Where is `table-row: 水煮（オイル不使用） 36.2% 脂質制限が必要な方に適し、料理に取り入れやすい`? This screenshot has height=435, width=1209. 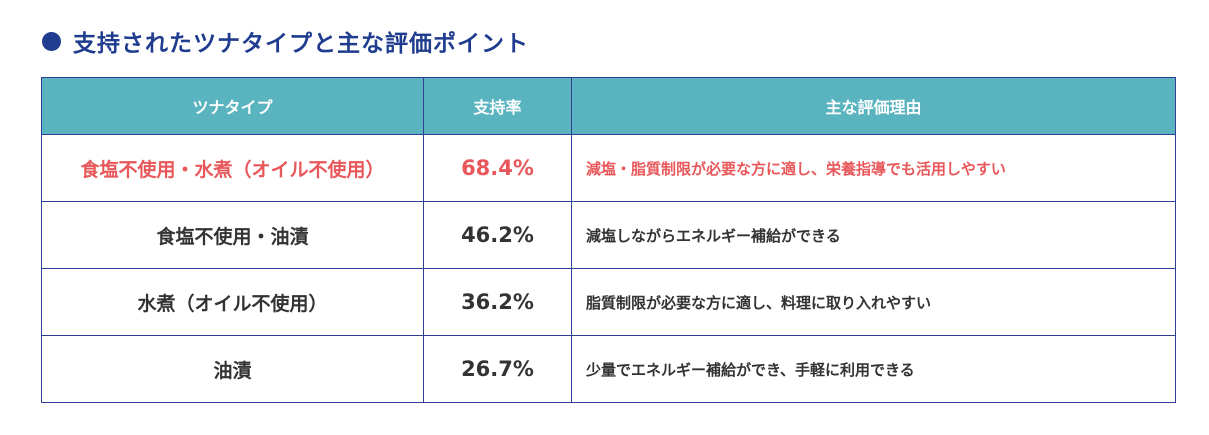 table-row: 水煮（オイル不使用） 36.2% 脂質制限が必要な方に適し、料理に取り入れやすい is located at coordinates (608, 302).